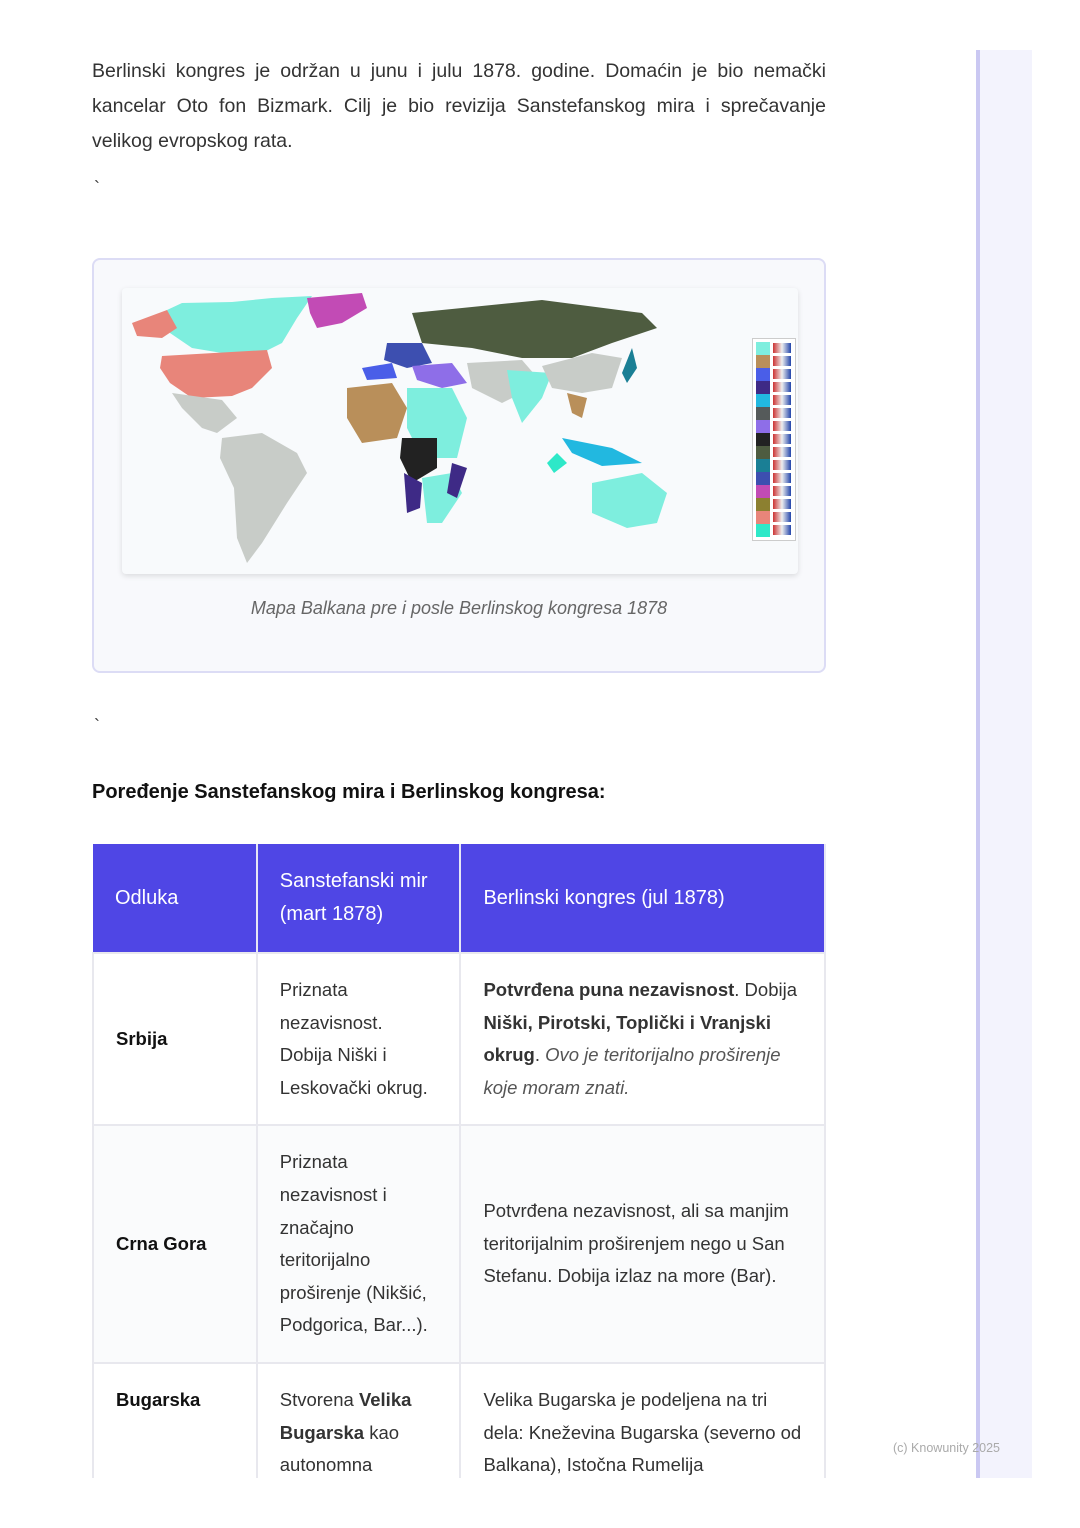  Describe the element at coordinates (782, 374) in the screenshot. I see `flag-icon-spain` at that location.